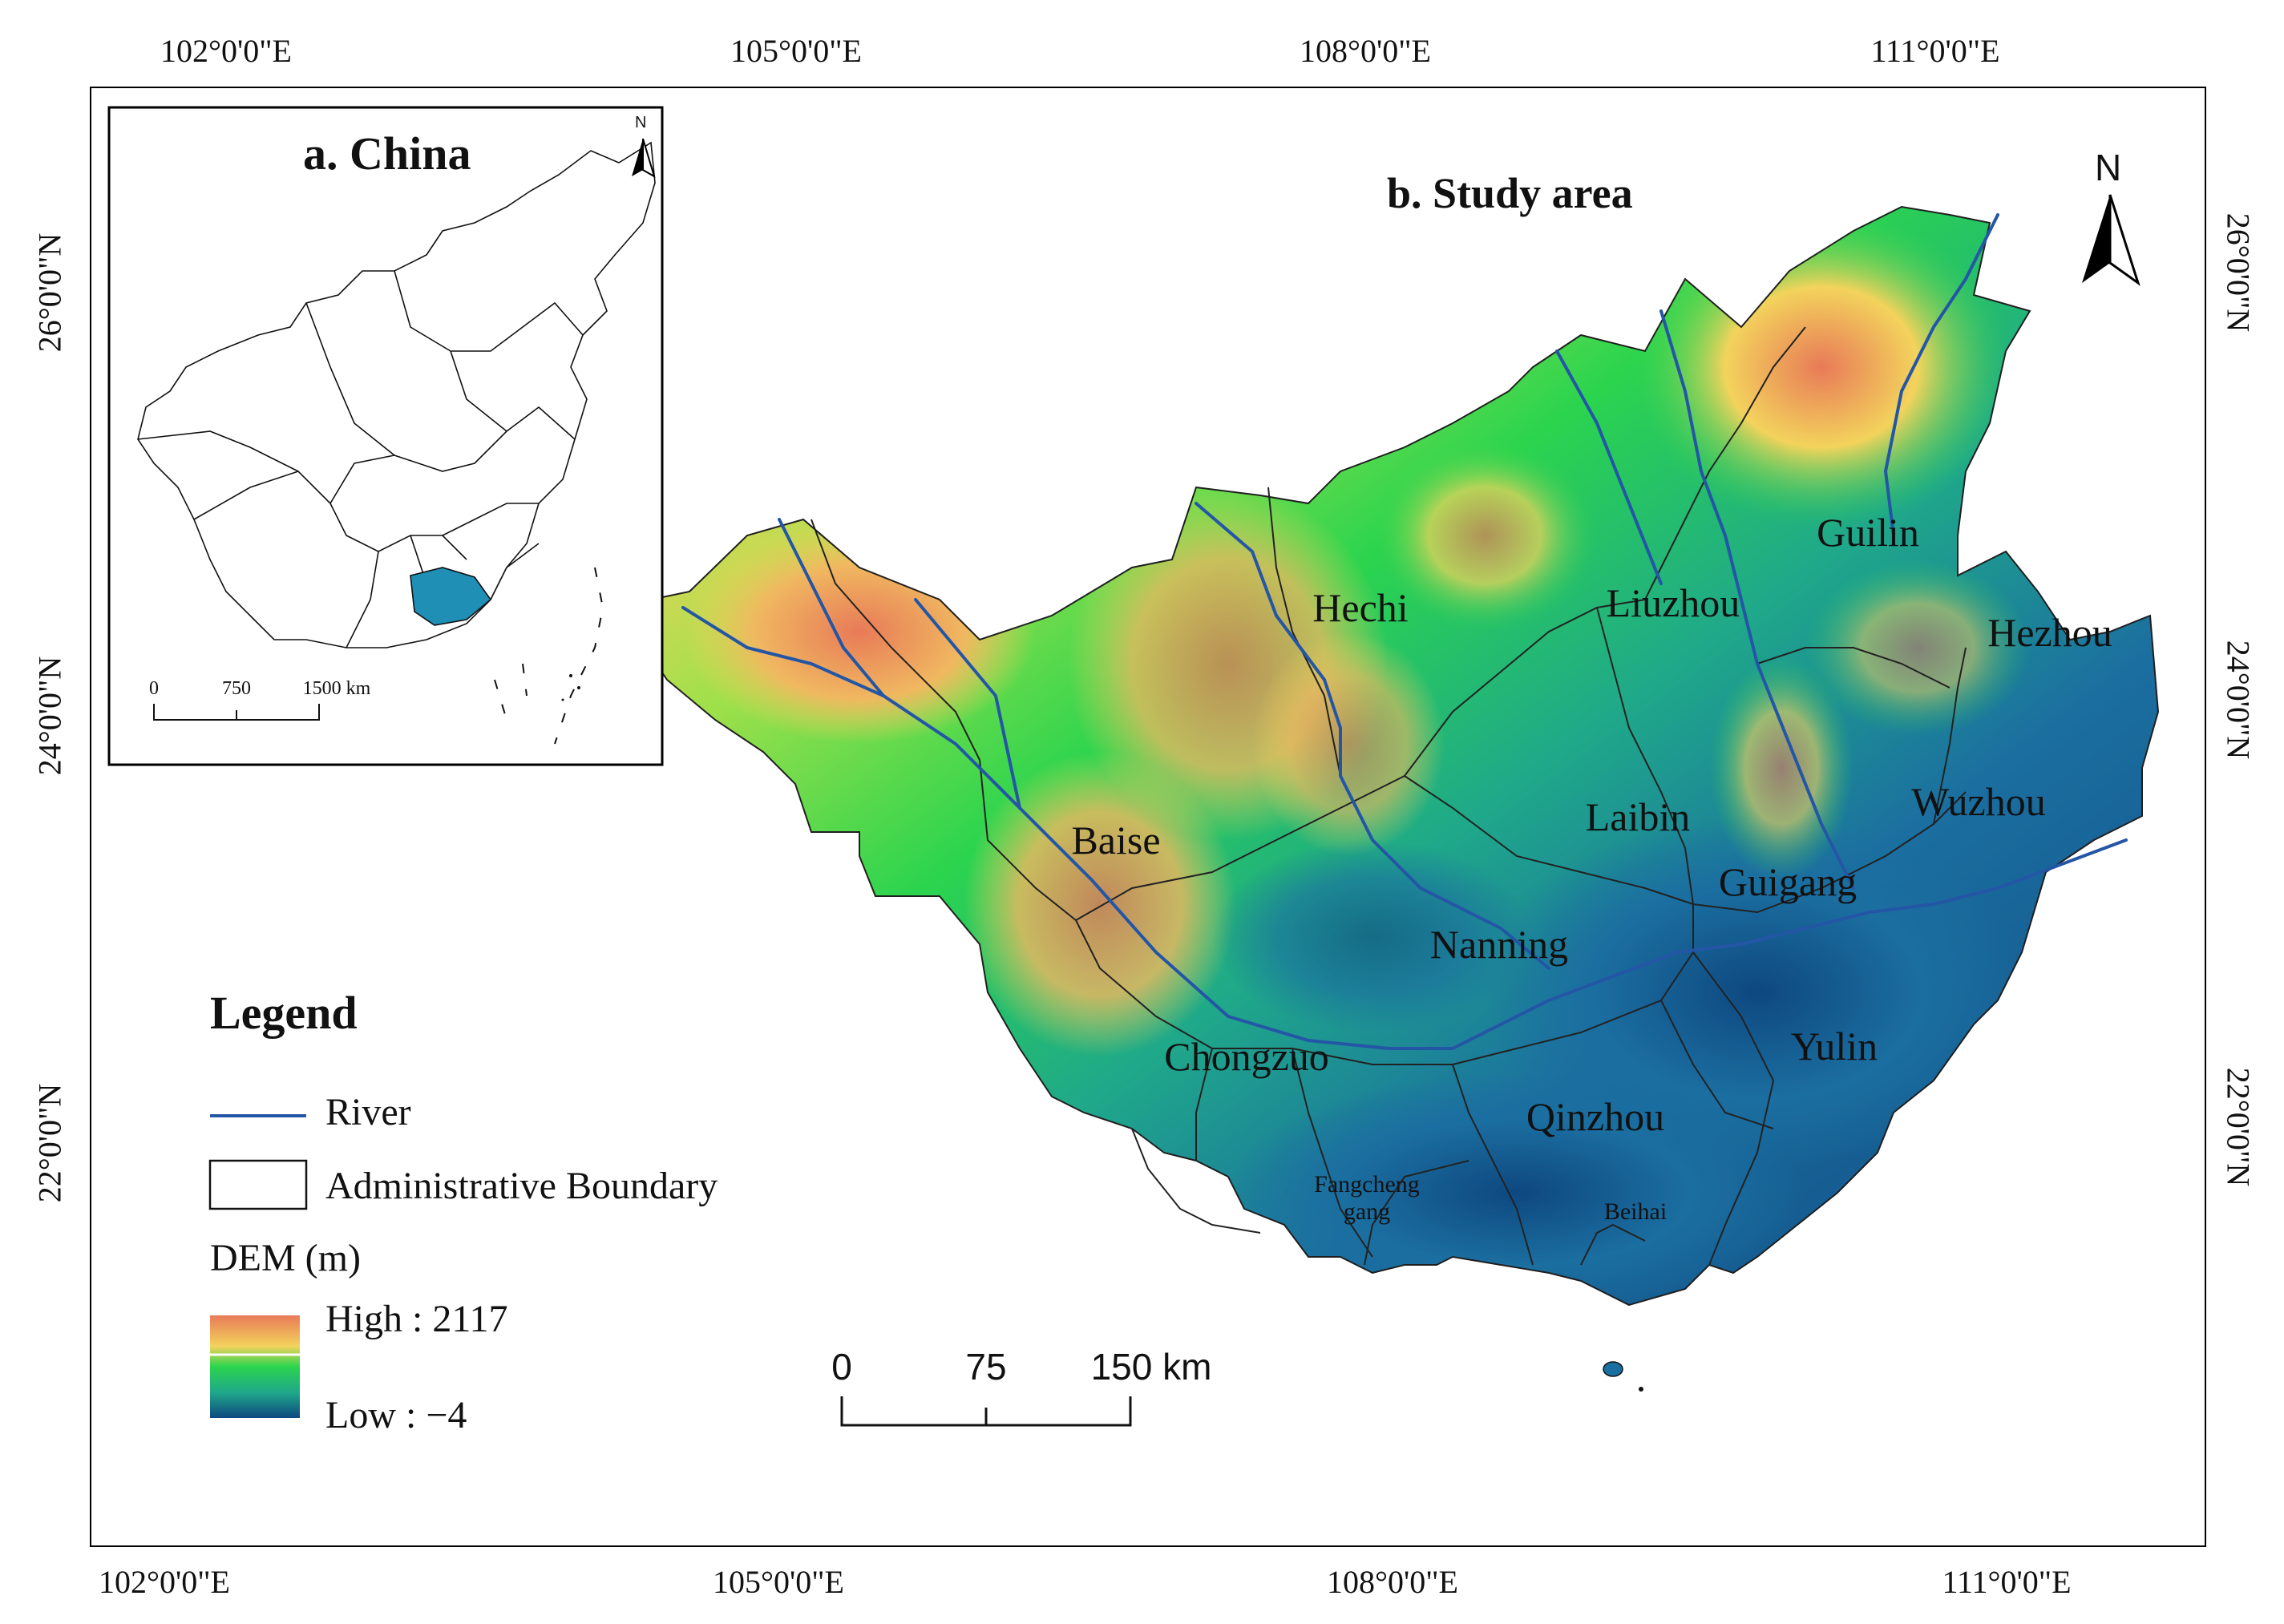  What do you see at coordinates (1596, 1116) in the screenshot?
I see `city-qinzhou: Qinzhou` at bounding box center [1596, 1116].